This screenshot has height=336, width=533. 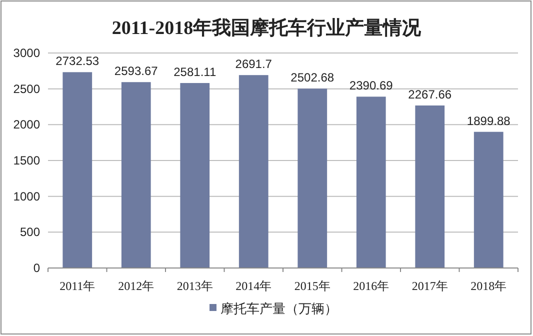 I want to click on x-tick-label: 2011年, so click(x=78, y=286).